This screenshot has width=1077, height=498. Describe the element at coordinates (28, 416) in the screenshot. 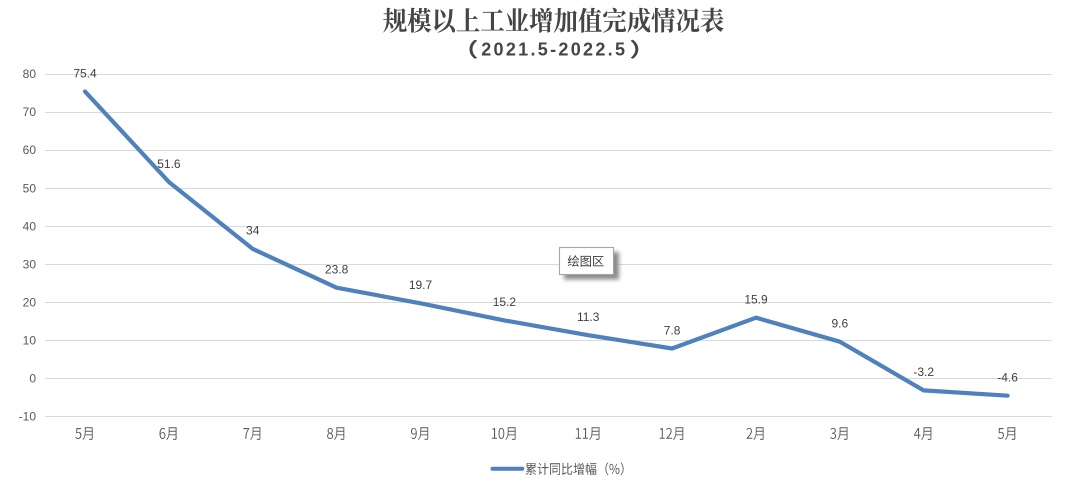

I see `svg-text: -10` at that location.